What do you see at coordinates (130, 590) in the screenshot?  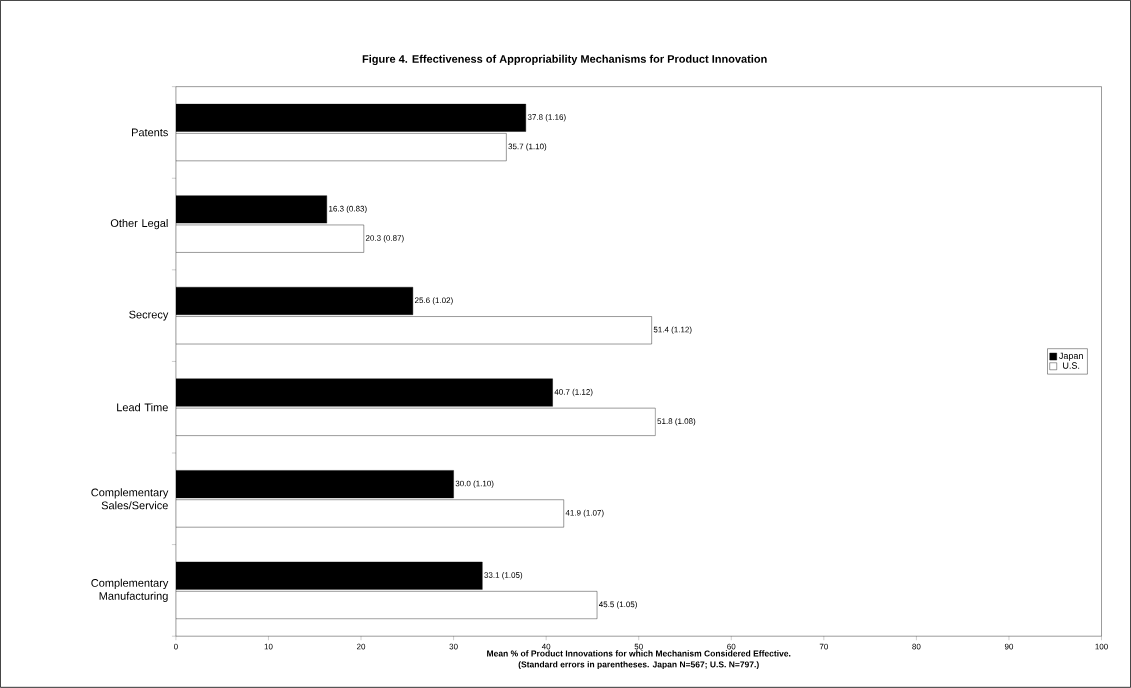 I see `y-tick-label: Complementary Manufacturing` at bounding box center [130, 590].